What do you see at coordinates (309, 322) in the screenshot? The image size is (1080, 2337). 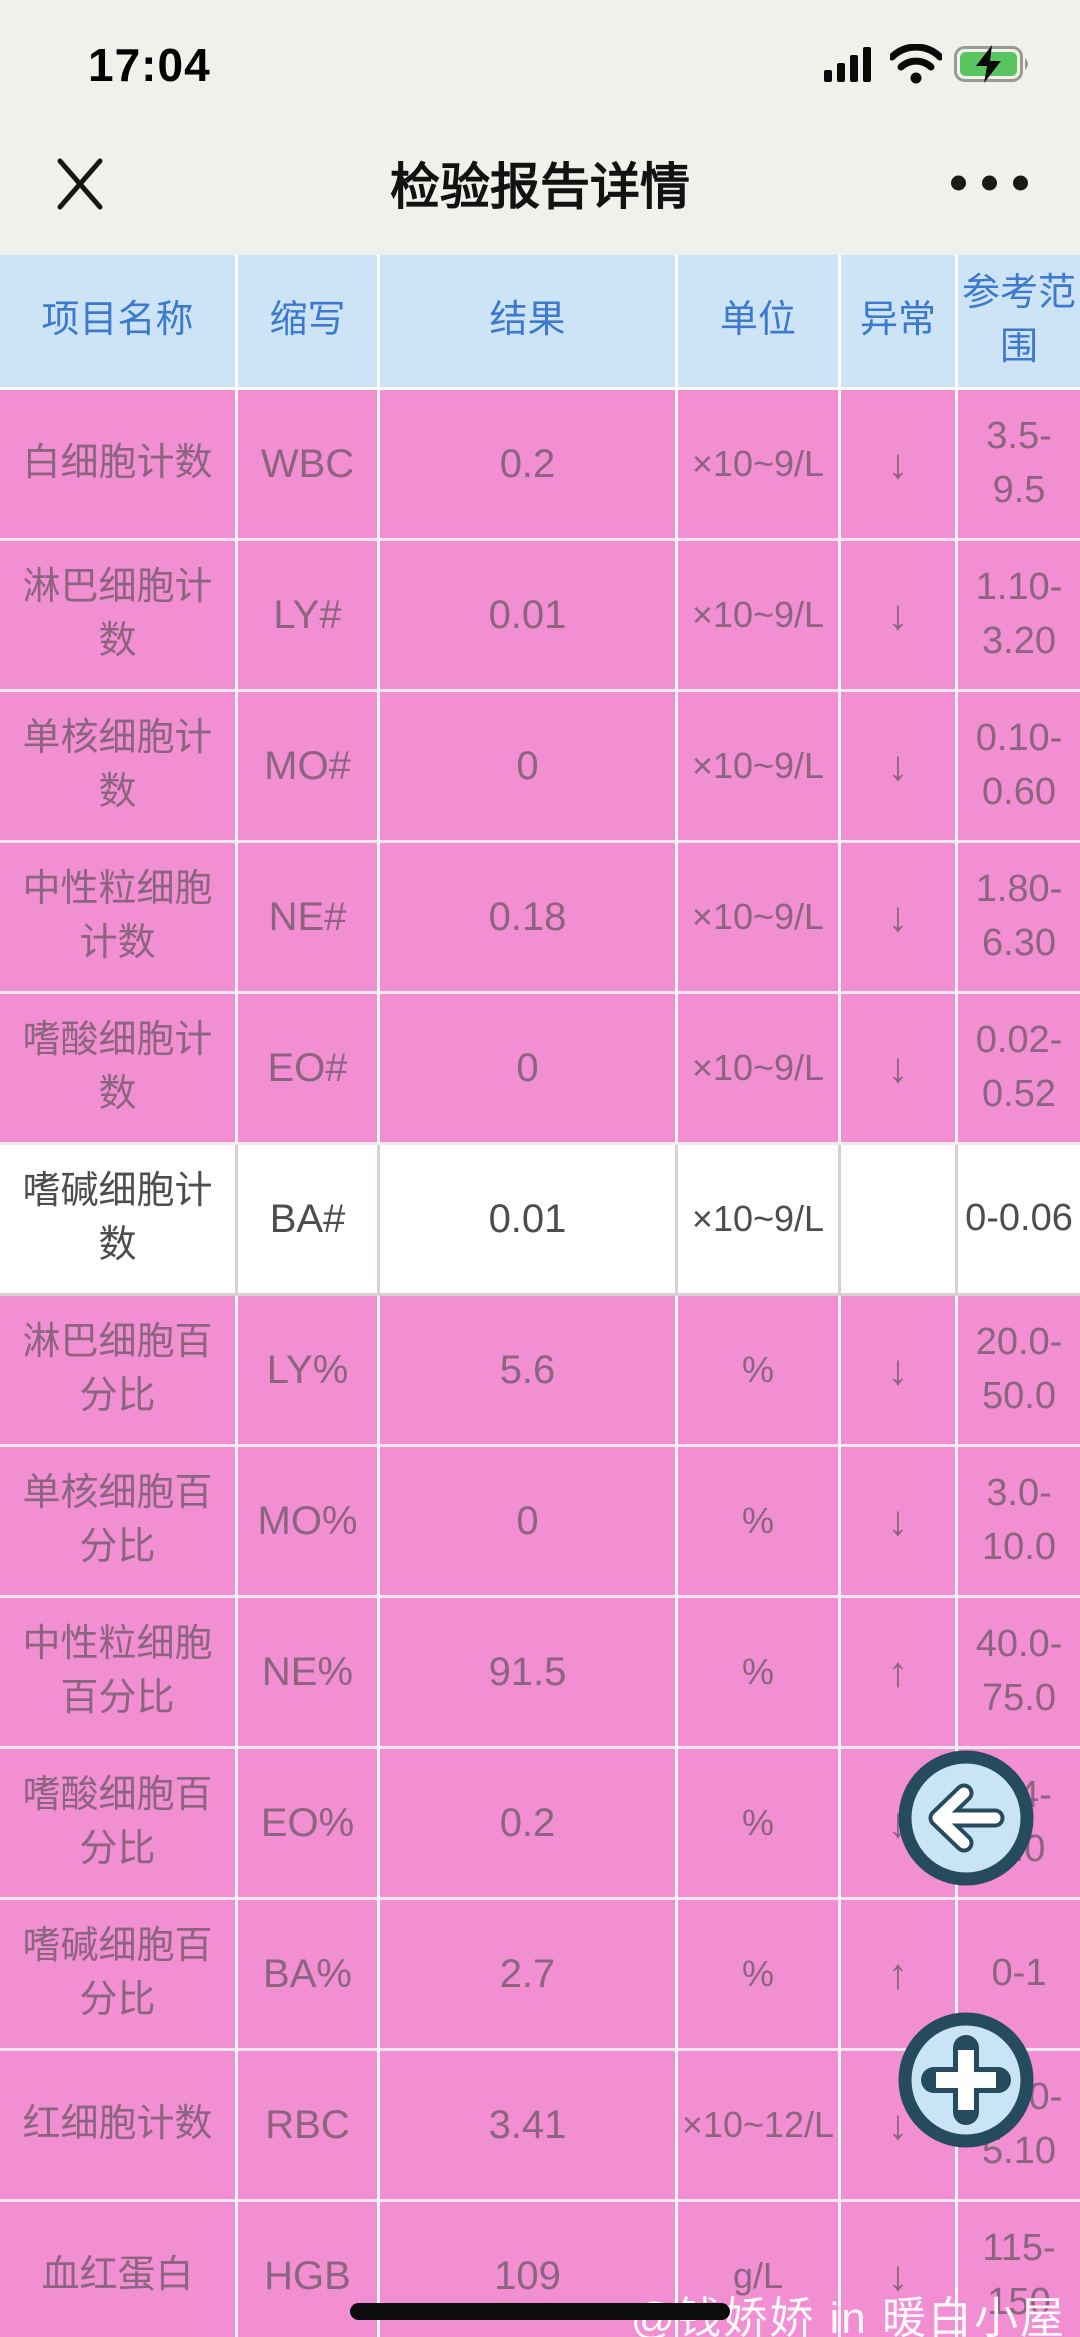 I see `header-abbreviation: 缩写` at bounding box center [309, 322].